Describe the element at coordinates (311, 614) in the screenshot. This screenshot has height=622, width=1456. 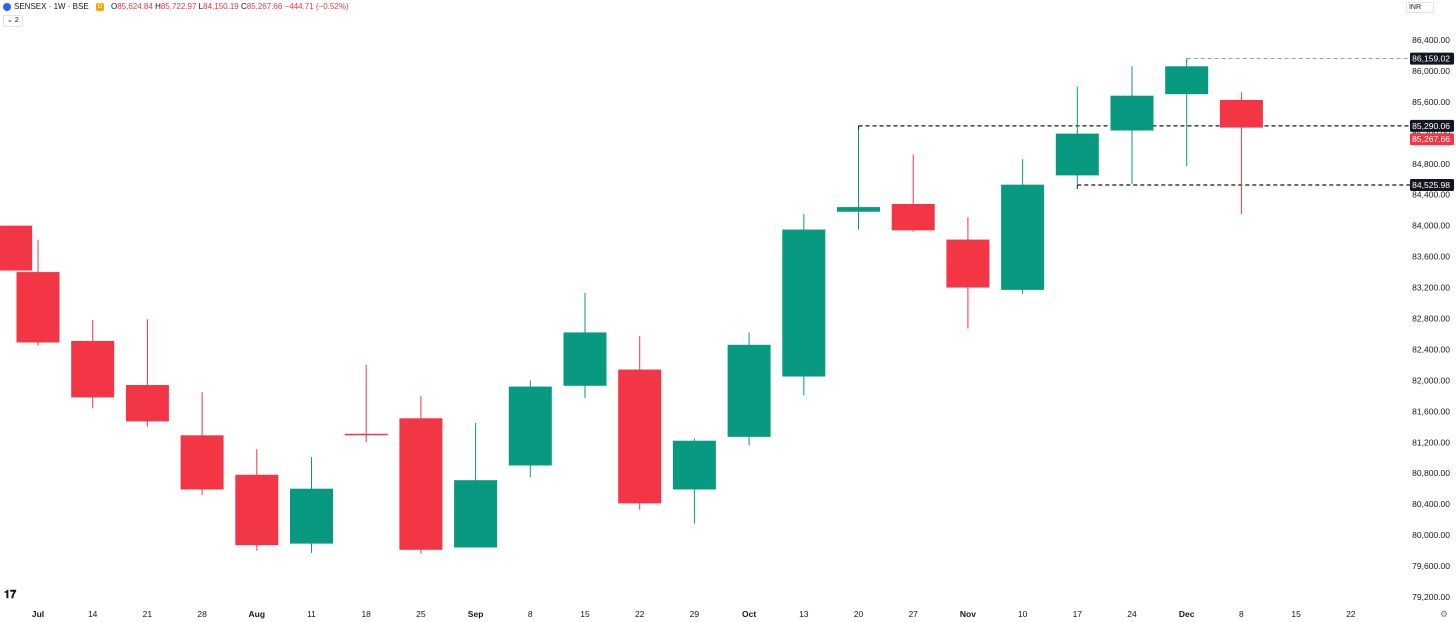
I see `time-axis-label: 11` at that location.